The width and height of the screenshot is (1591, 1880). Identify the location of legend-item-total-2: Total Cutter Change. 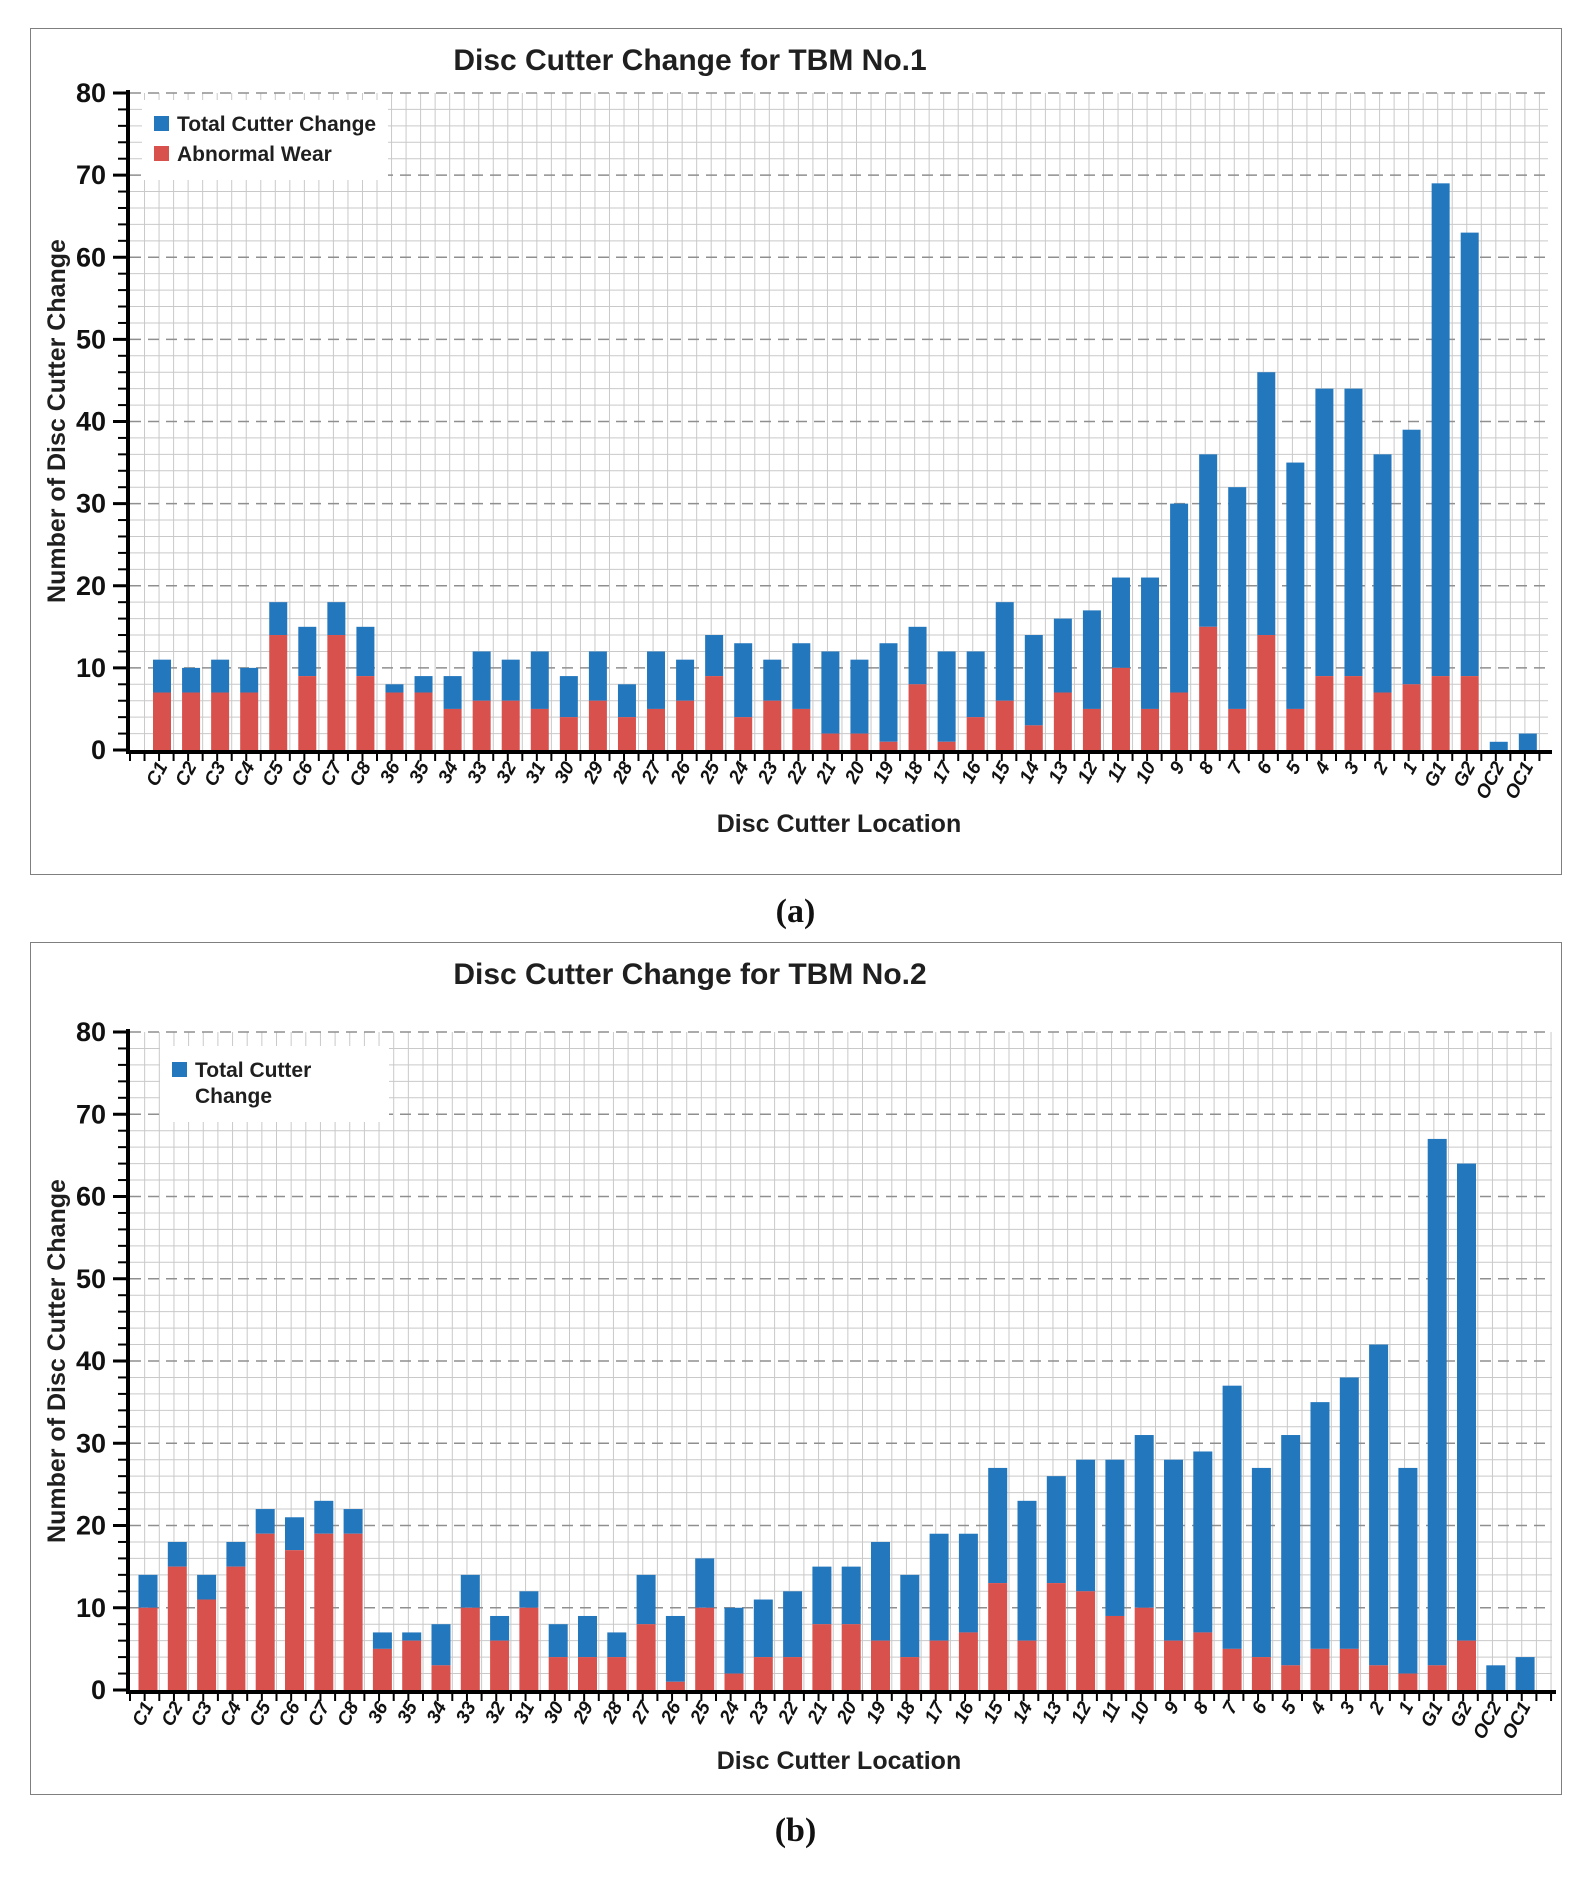
(274, 1084).